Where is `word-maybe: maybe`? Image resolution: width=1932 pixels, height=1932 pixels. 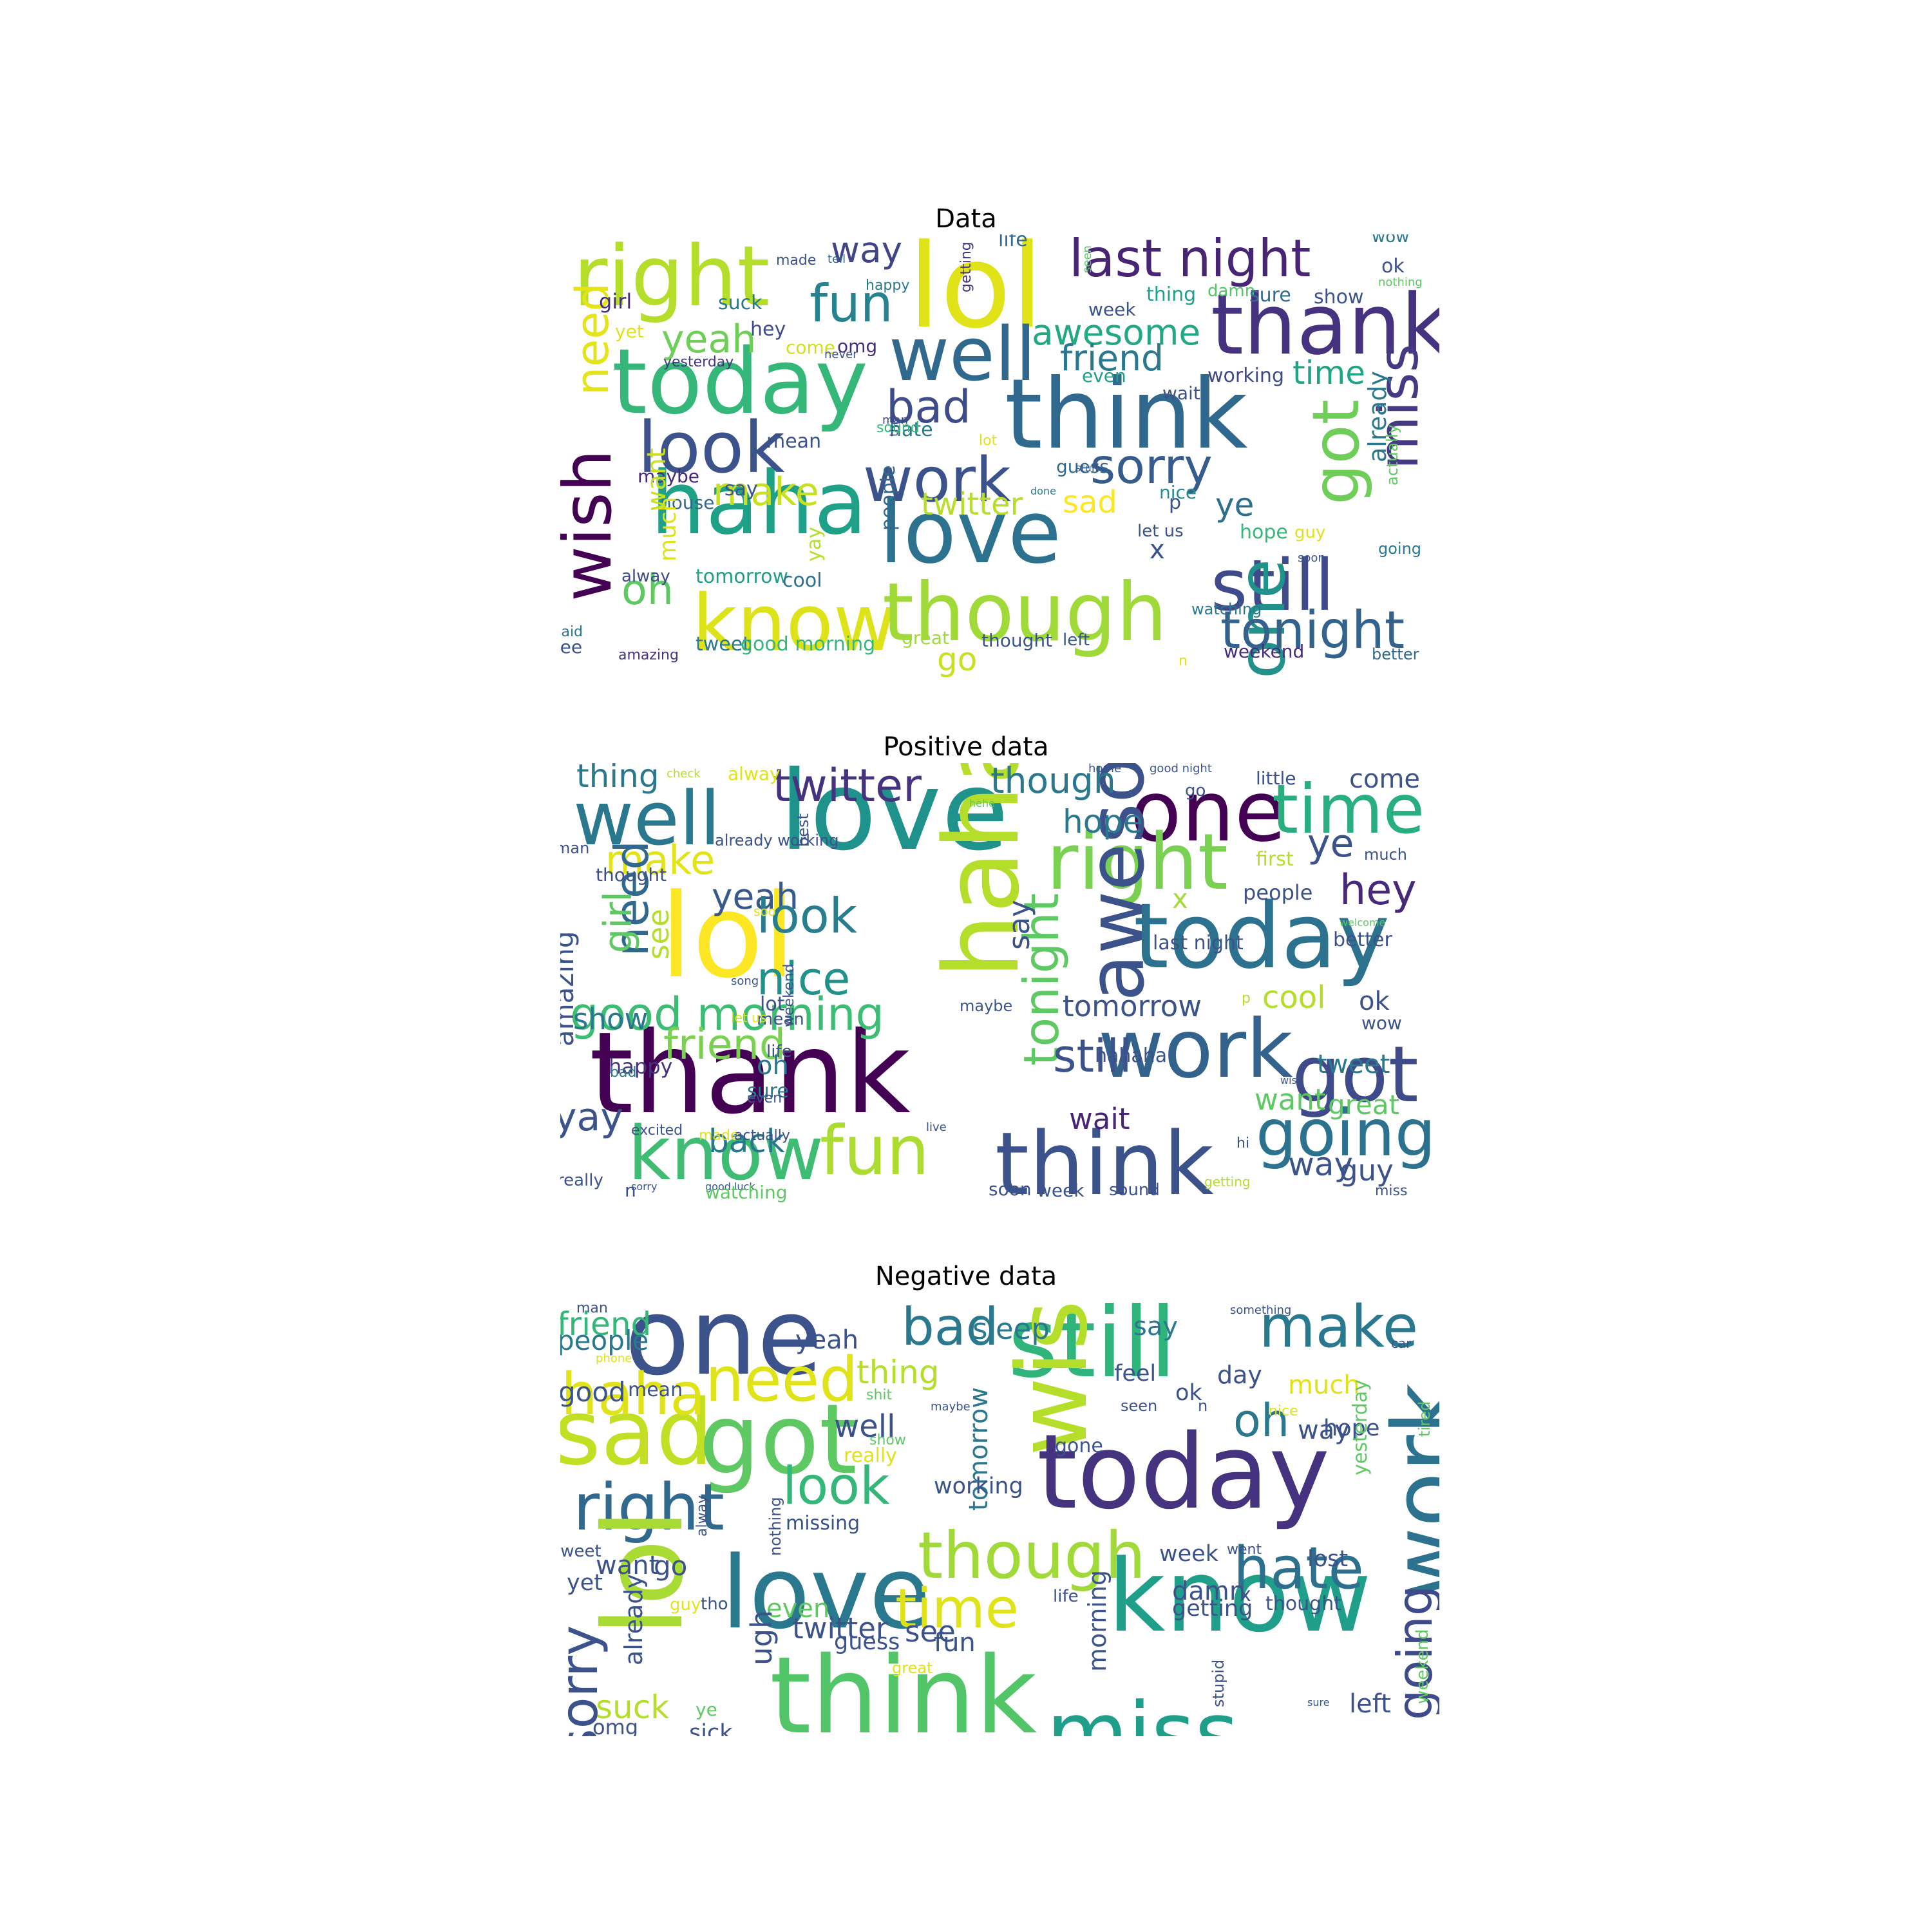 word-maybe: maybe is located at coordinates (951, 1407).